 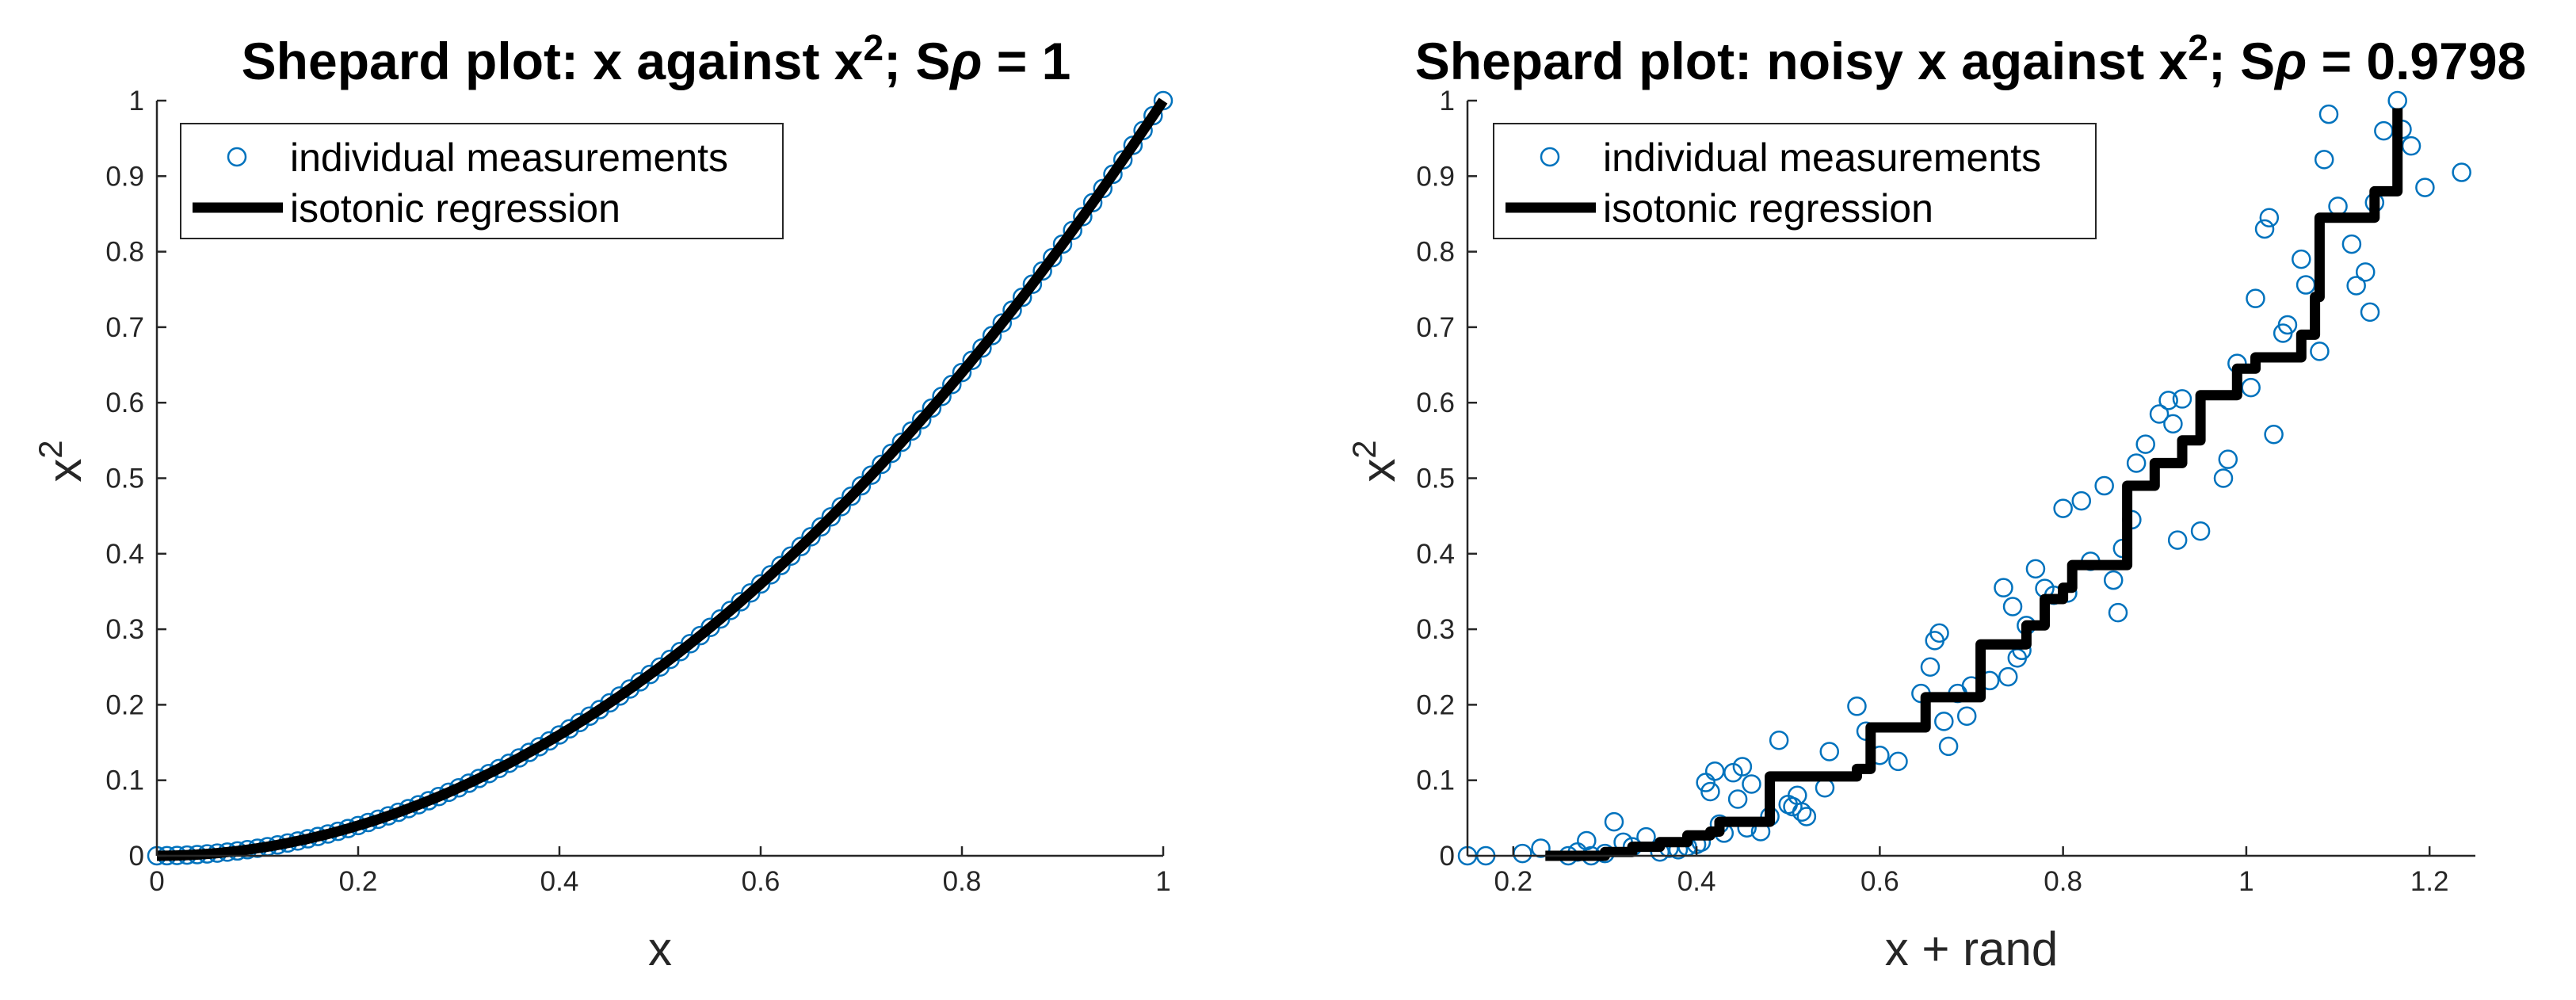 I want to click on right-y-tick-label: 0.1, so click(x=1435, y=780).